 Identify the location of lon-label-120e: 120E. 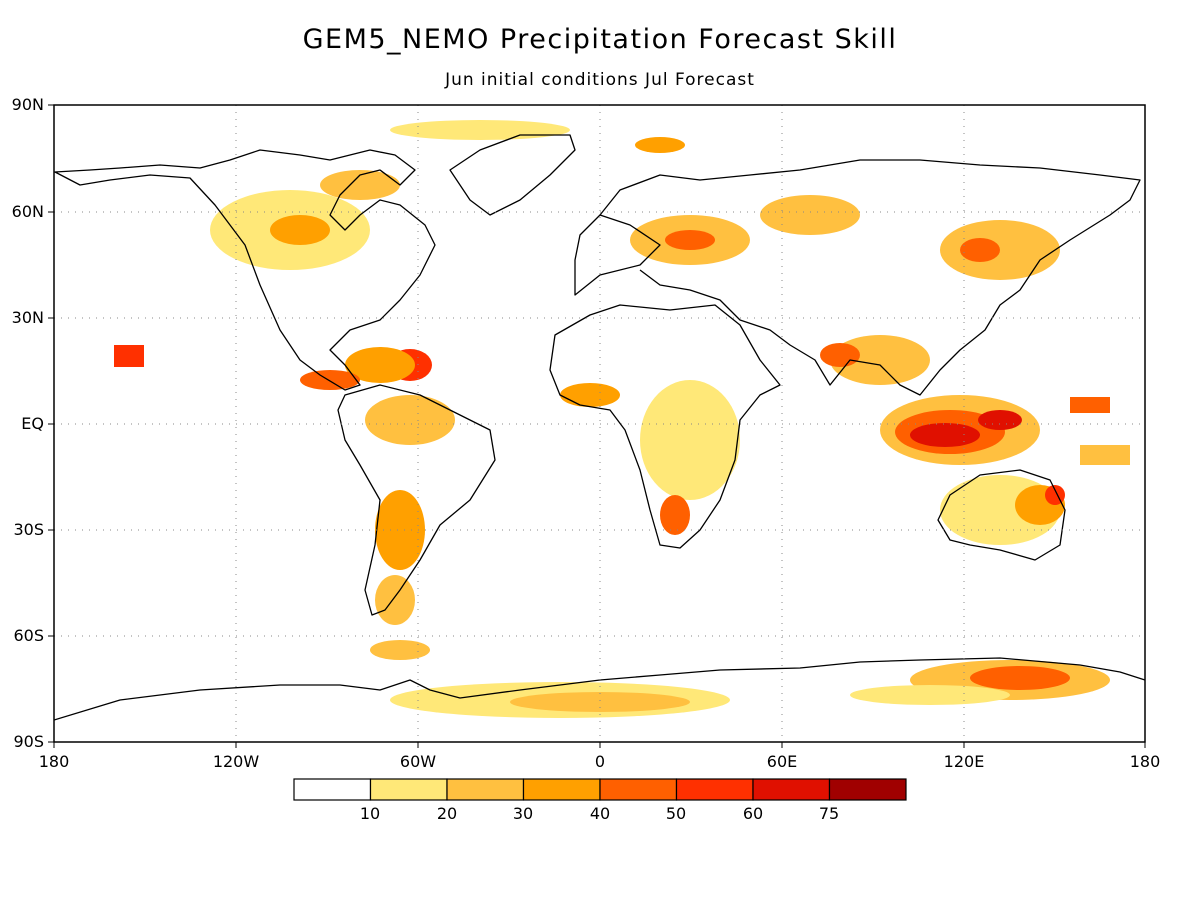
(964, 761).